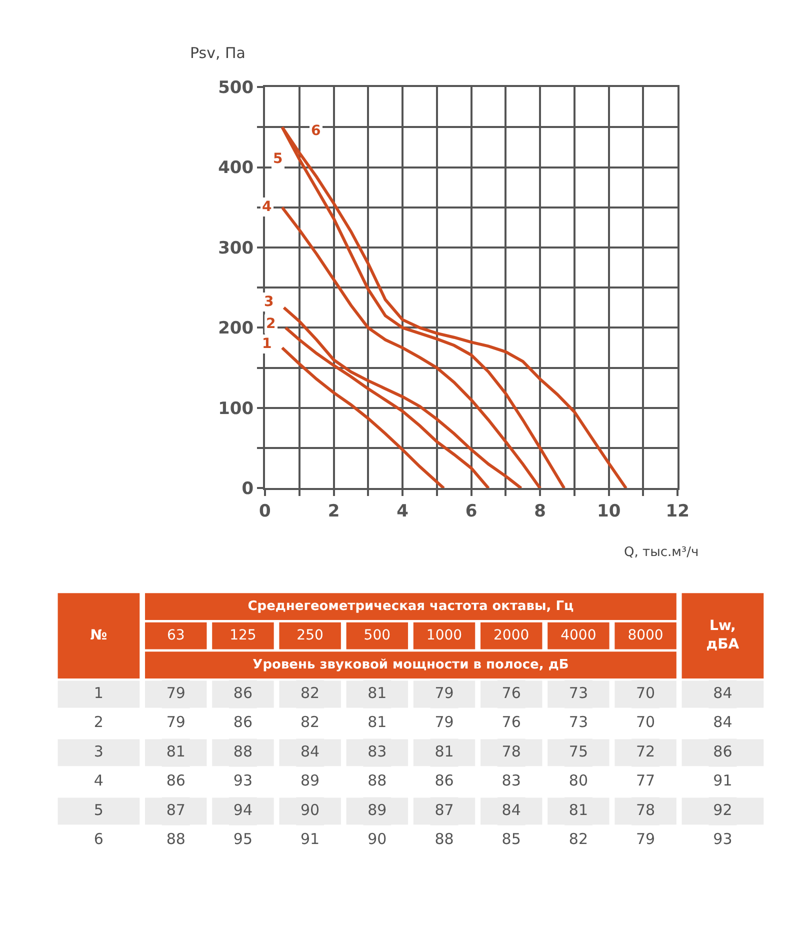  I want to click on data-label: 75, so click(578, 751).